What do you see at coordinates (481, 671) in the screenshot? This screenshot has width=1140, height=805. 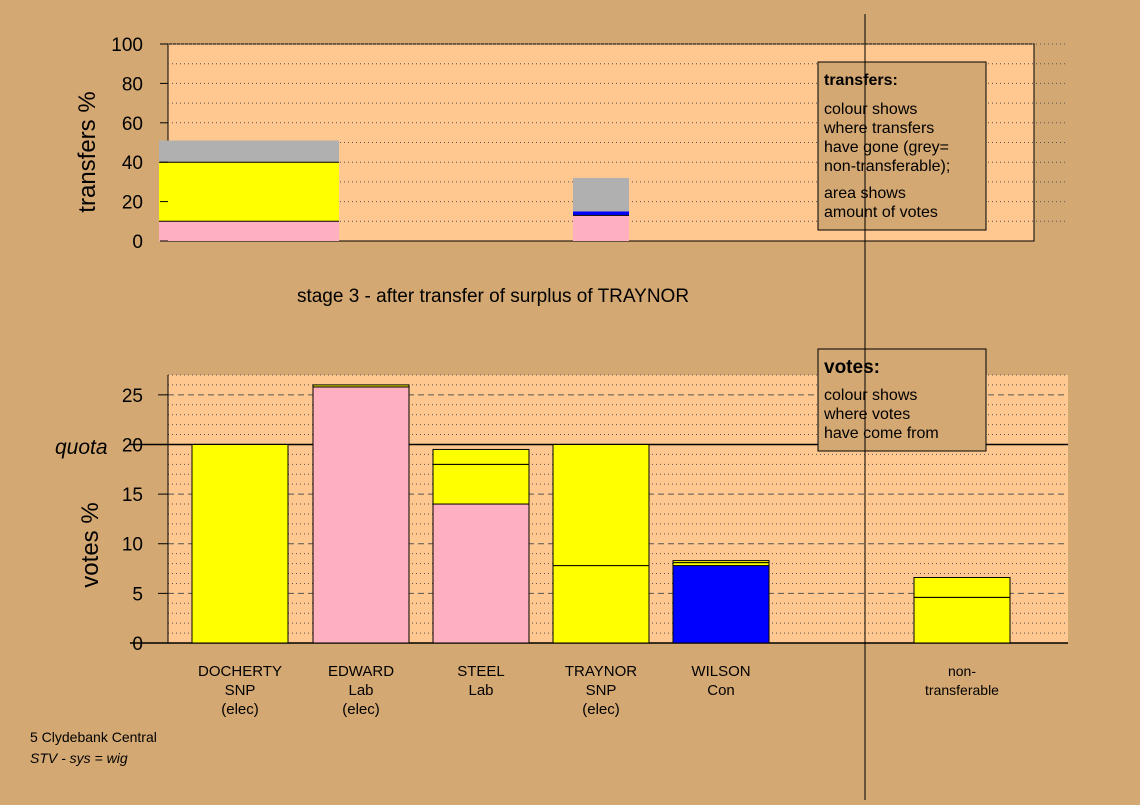 I see `category-label: STEEL` at bounding box center [481, 671].